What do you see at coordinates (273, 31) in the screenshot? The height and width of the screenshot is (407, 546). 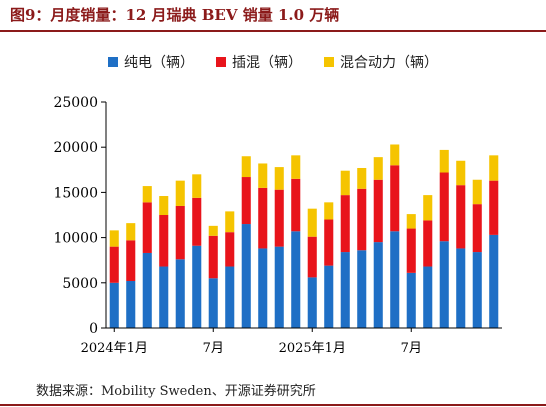 I see `title-divider` at bounding box center [273, 31].